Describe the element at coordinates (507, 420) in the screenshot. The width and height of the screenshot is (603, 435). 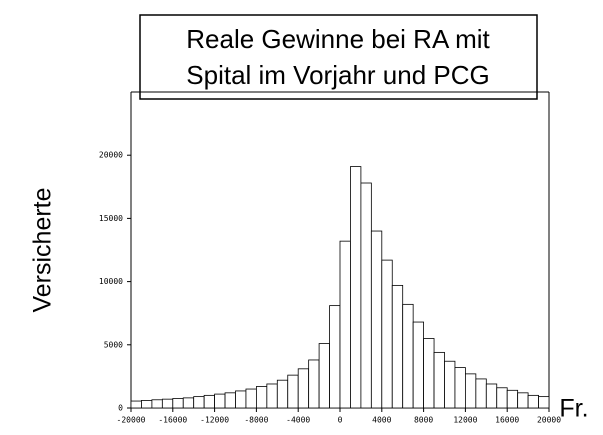
I see `x-tick-label: 16000` at that location.